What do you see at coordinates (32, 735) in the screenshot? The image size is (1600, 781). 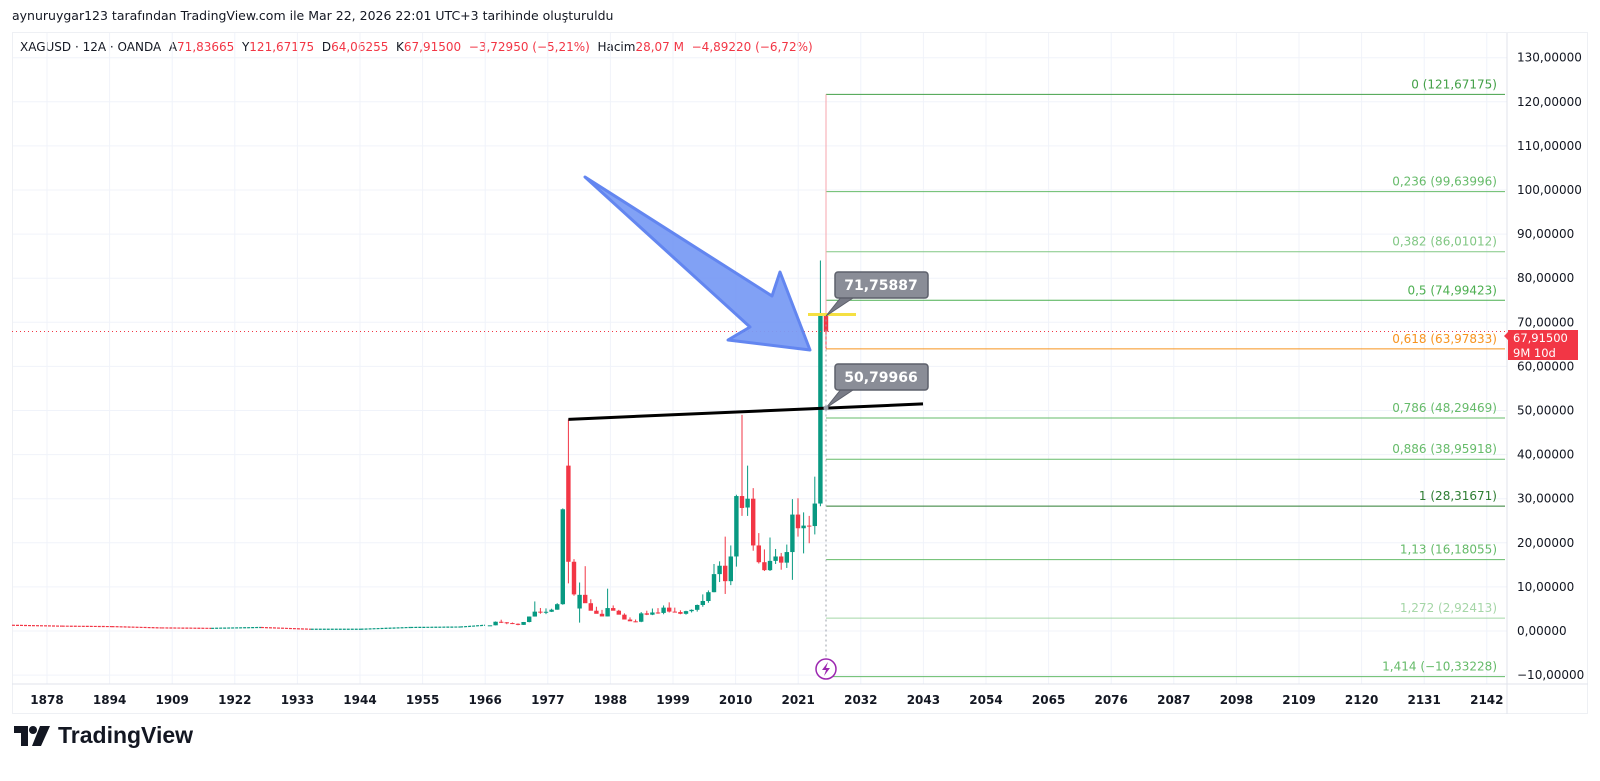 I see `tradingview-logo-icon` at bounding box center [32, 735].